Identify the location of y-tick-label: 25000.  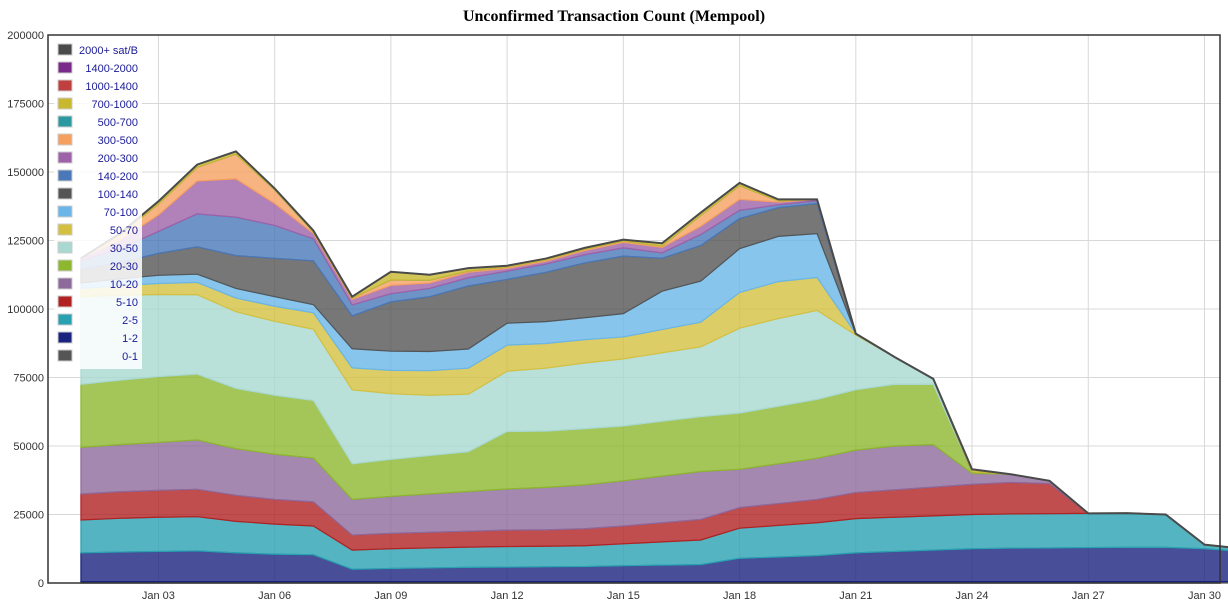
(28, 516).